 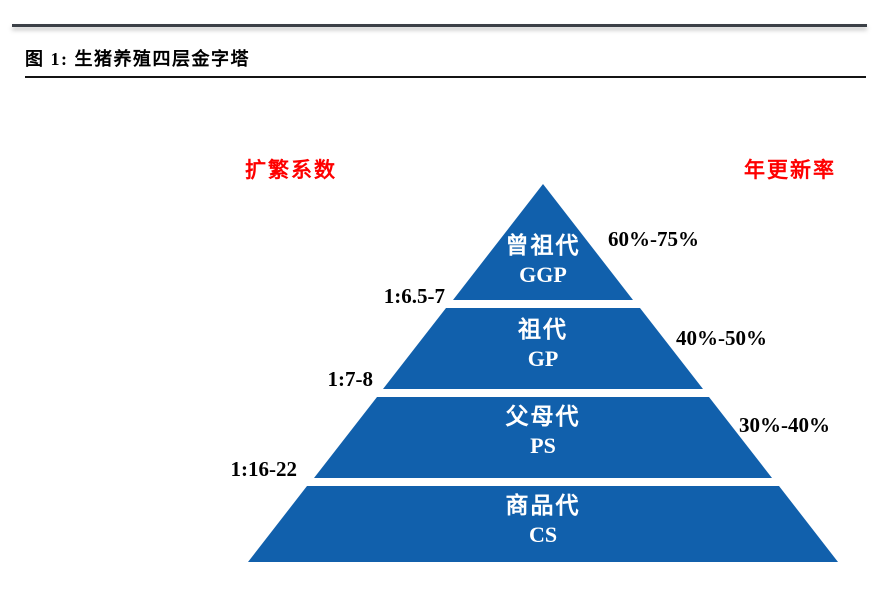 I want to click on pyramid-layer-cs-shape, so click(x=543, y=524).